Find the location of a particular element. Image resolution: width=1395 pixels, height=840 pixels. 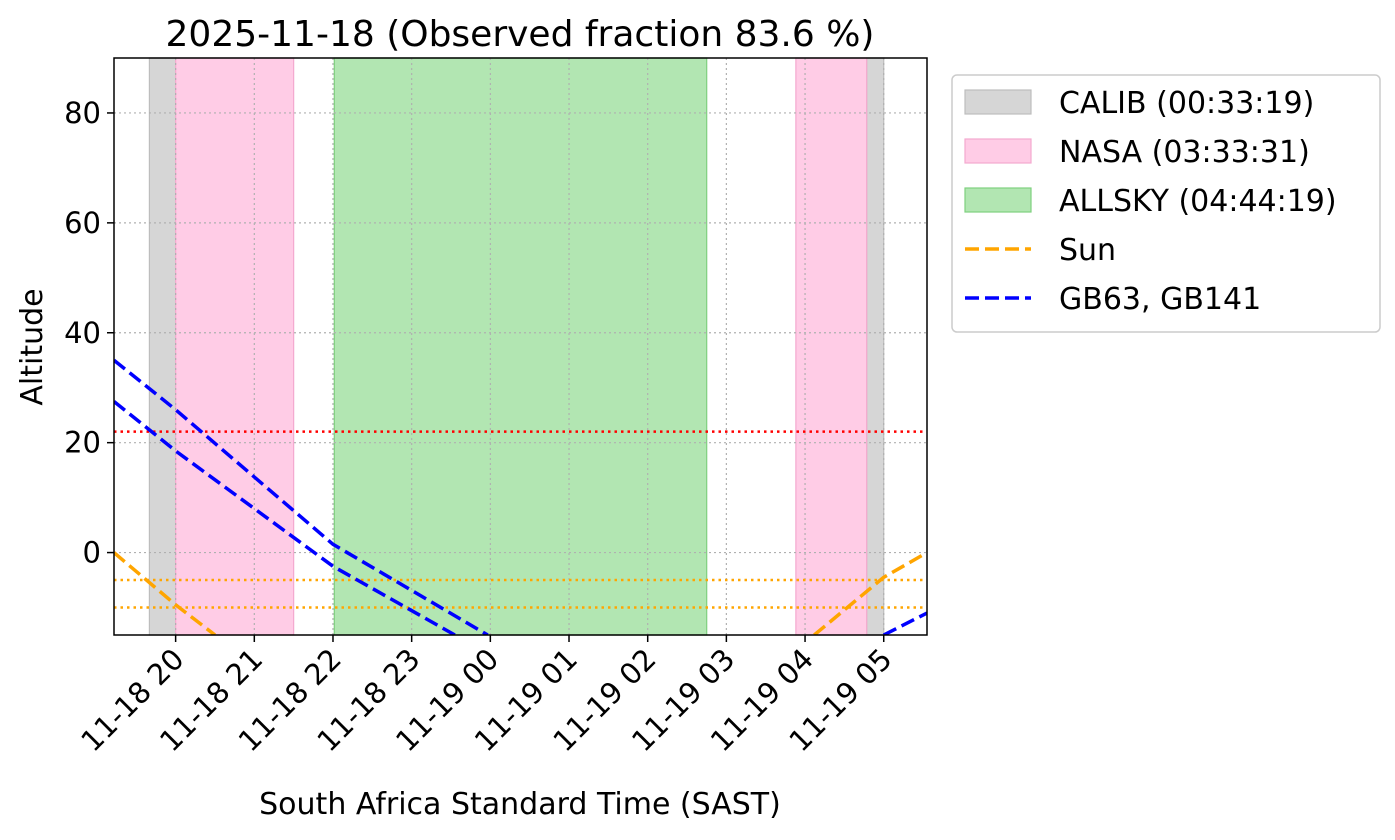

y-tick-label: 80 is located at coordinates (82, 113).